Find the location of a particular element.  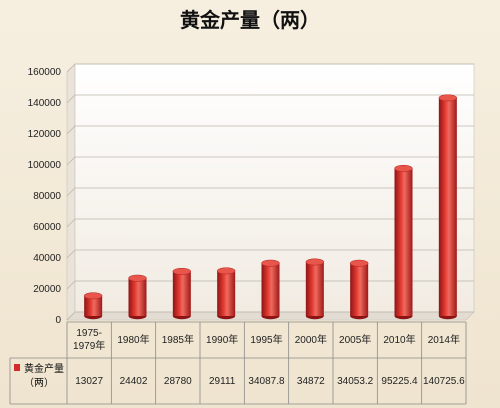

data-label: 34872 is located at coordinates (311, 381).